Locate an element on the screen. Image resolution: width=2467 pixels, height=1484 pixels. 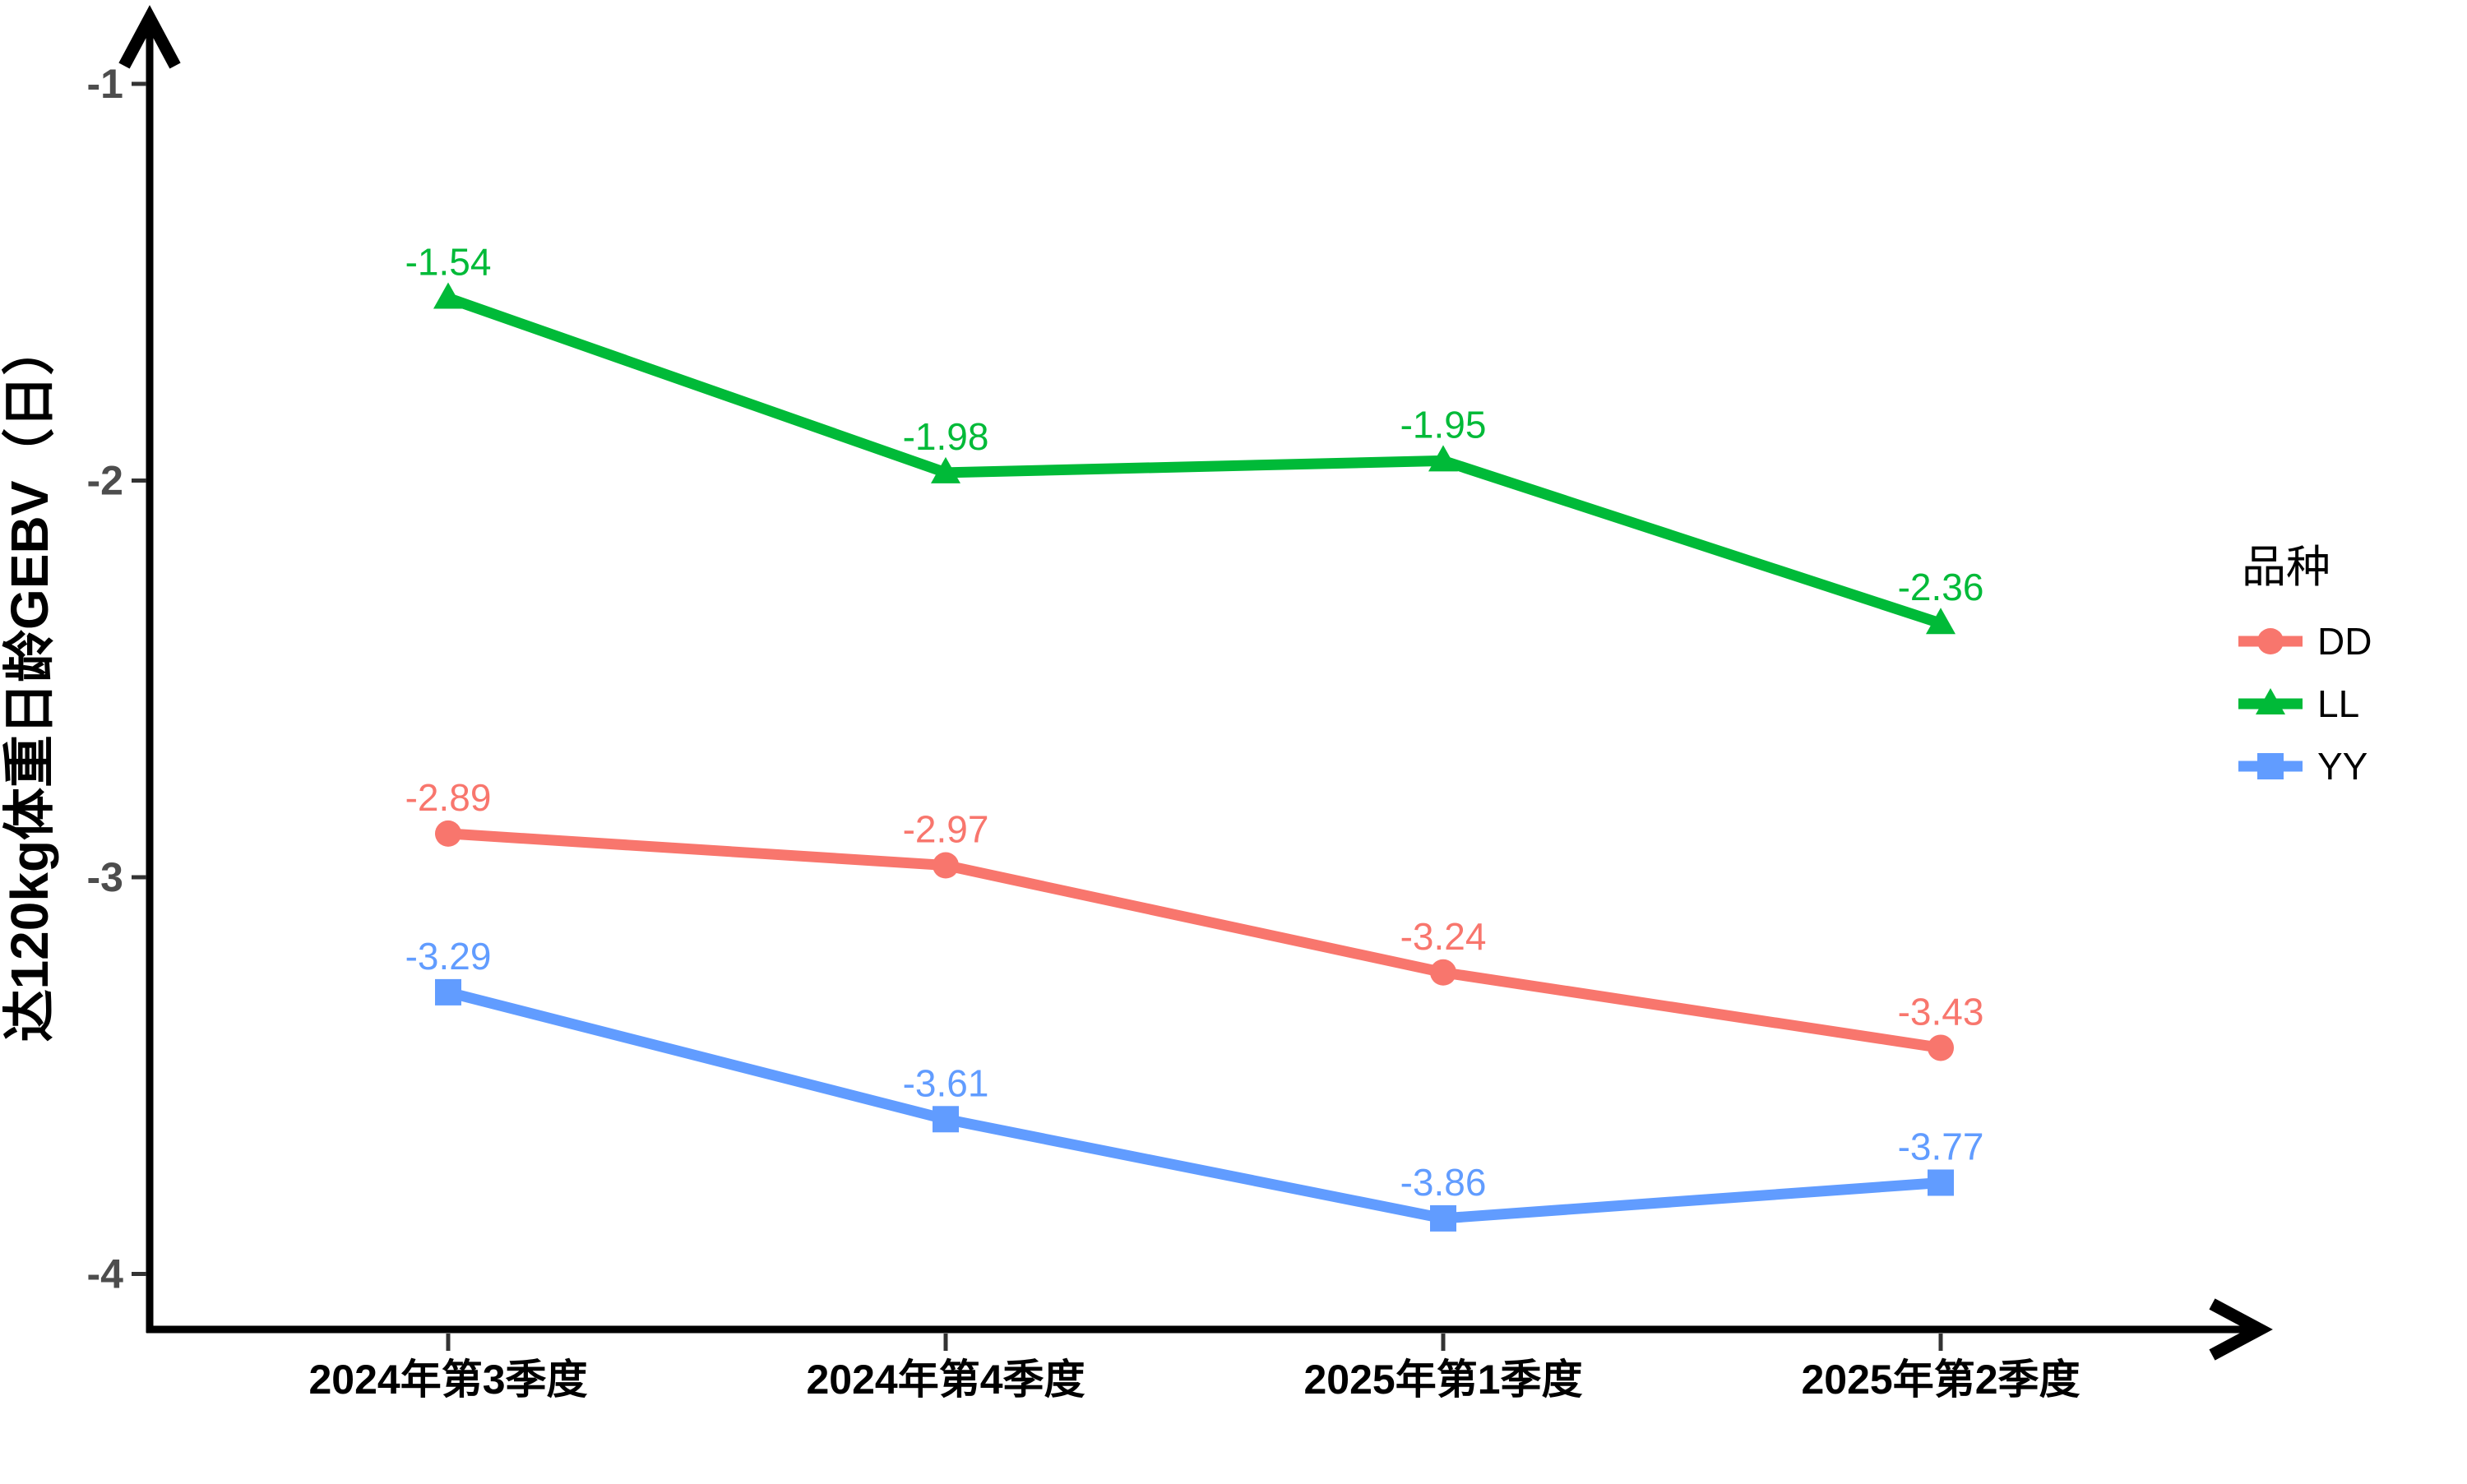
legend-label-LL: LL is located at coordinates (2338, 704).